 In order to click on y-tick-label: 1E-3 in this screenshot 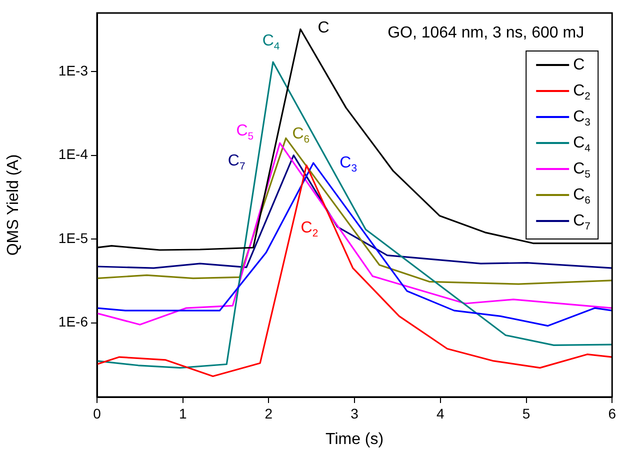, I will do `click(73, 70)`.